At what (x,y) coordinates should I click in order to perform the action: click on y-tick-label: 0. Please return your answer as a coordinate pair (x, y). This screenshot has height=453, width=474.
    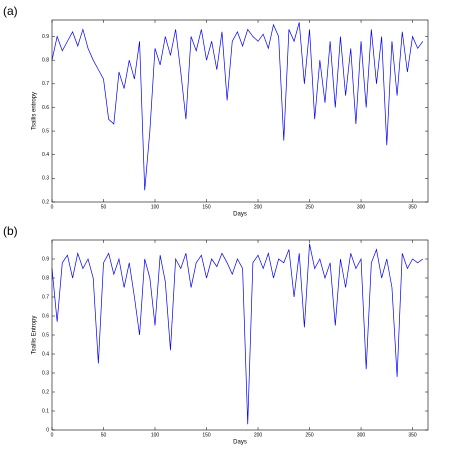
    Looking at the image, I should click on (47, 430).